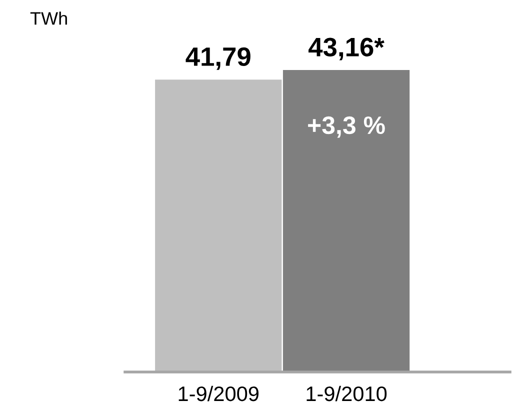 This screenshot has height=411, width=524. Describe the element at coordinates (346, 394) in the screenshot. I see `x-tick-label: 1-9/2010` at that location.